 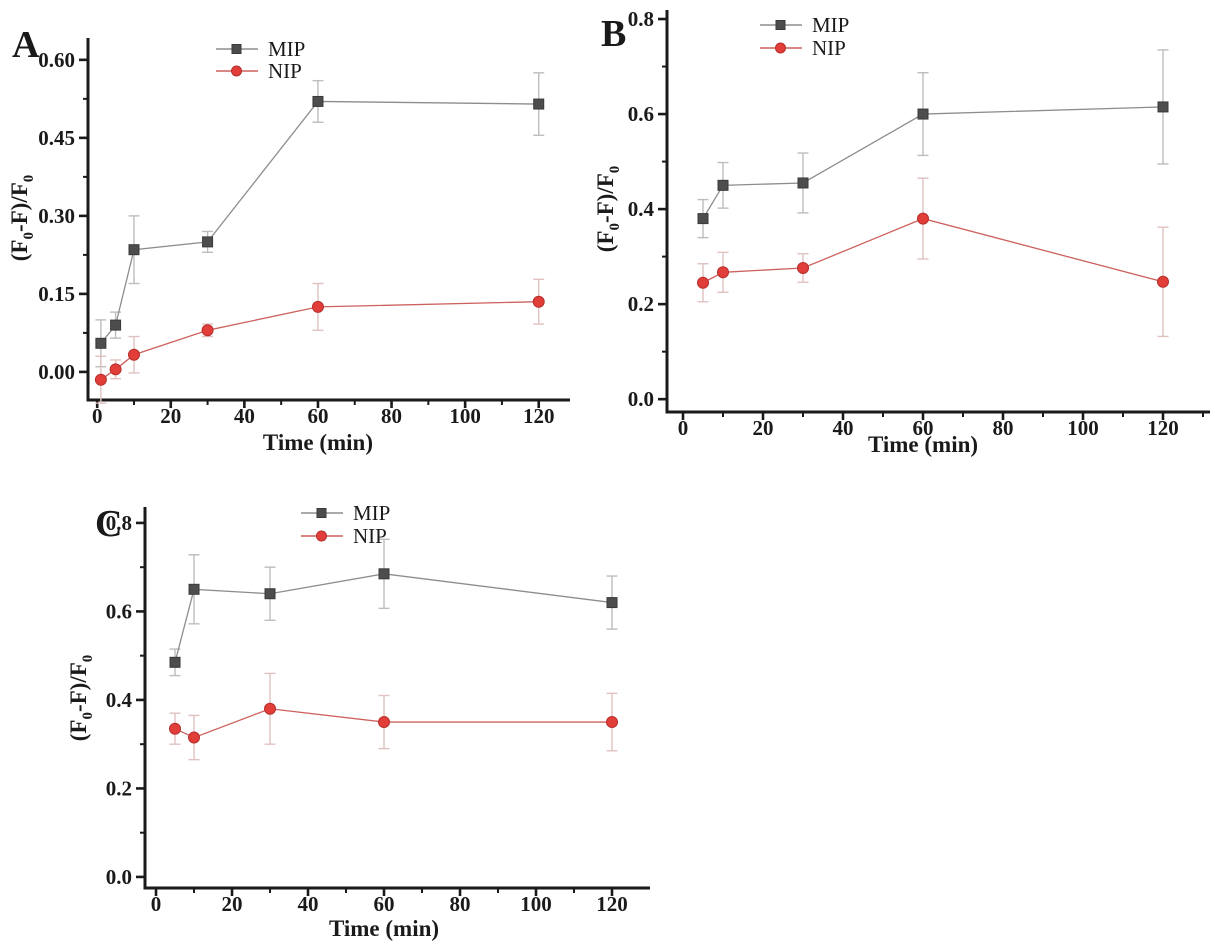 I want to click on y-tick-label: 0.45, so click(x=56, y=138).